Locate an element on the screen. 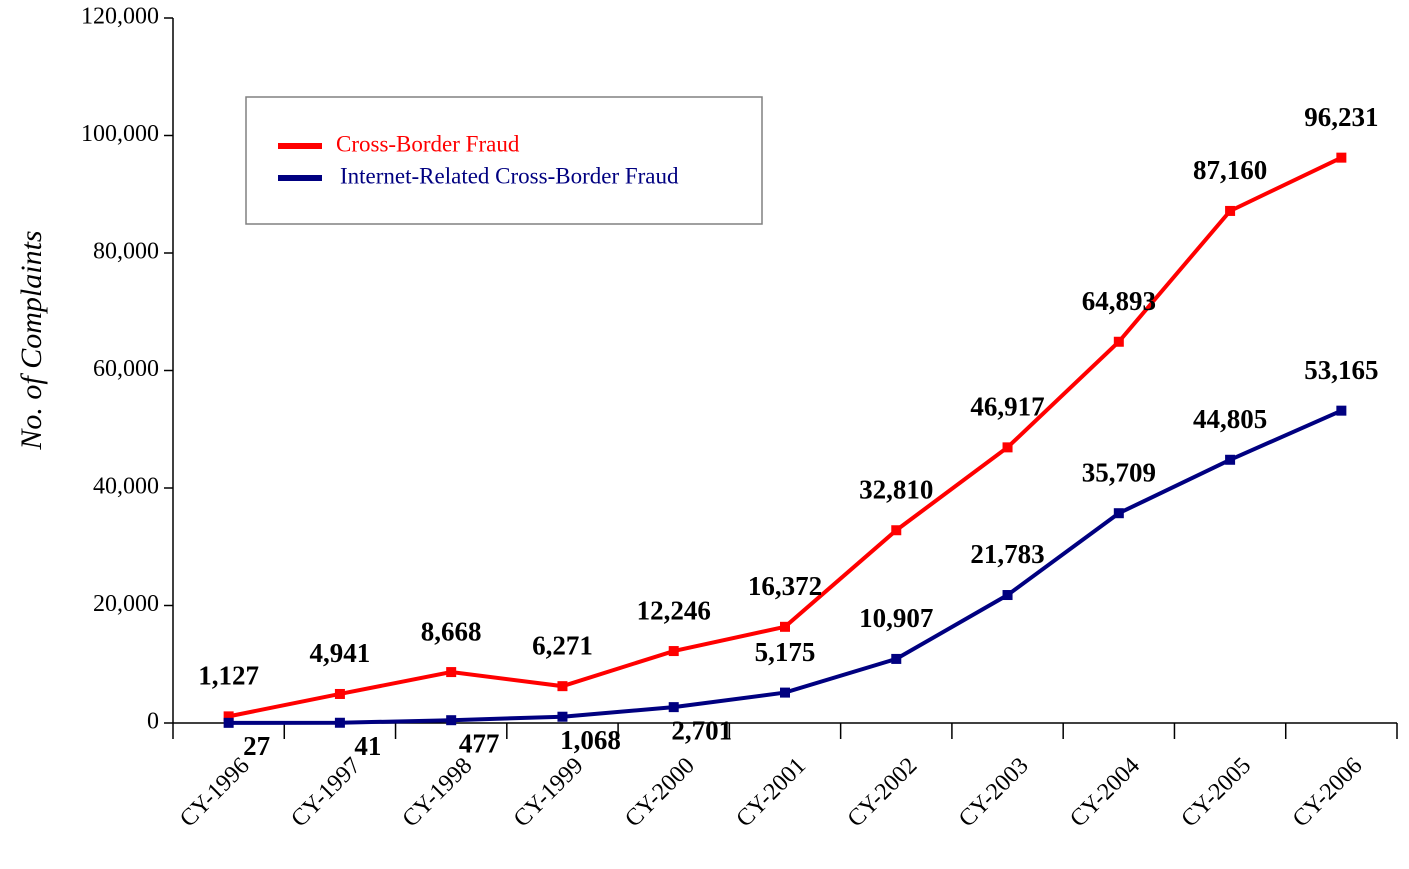 The image size is (1409, 869). data-label: 41 is located at coordinates (367, 746).